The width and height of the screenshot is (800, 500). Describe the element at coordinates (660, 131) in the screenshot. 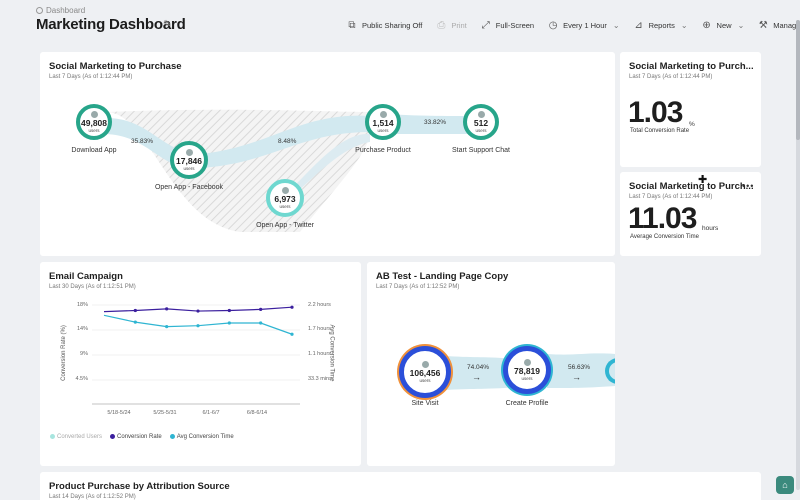

I see `metric-label: Total Conversion Rate` at that location.